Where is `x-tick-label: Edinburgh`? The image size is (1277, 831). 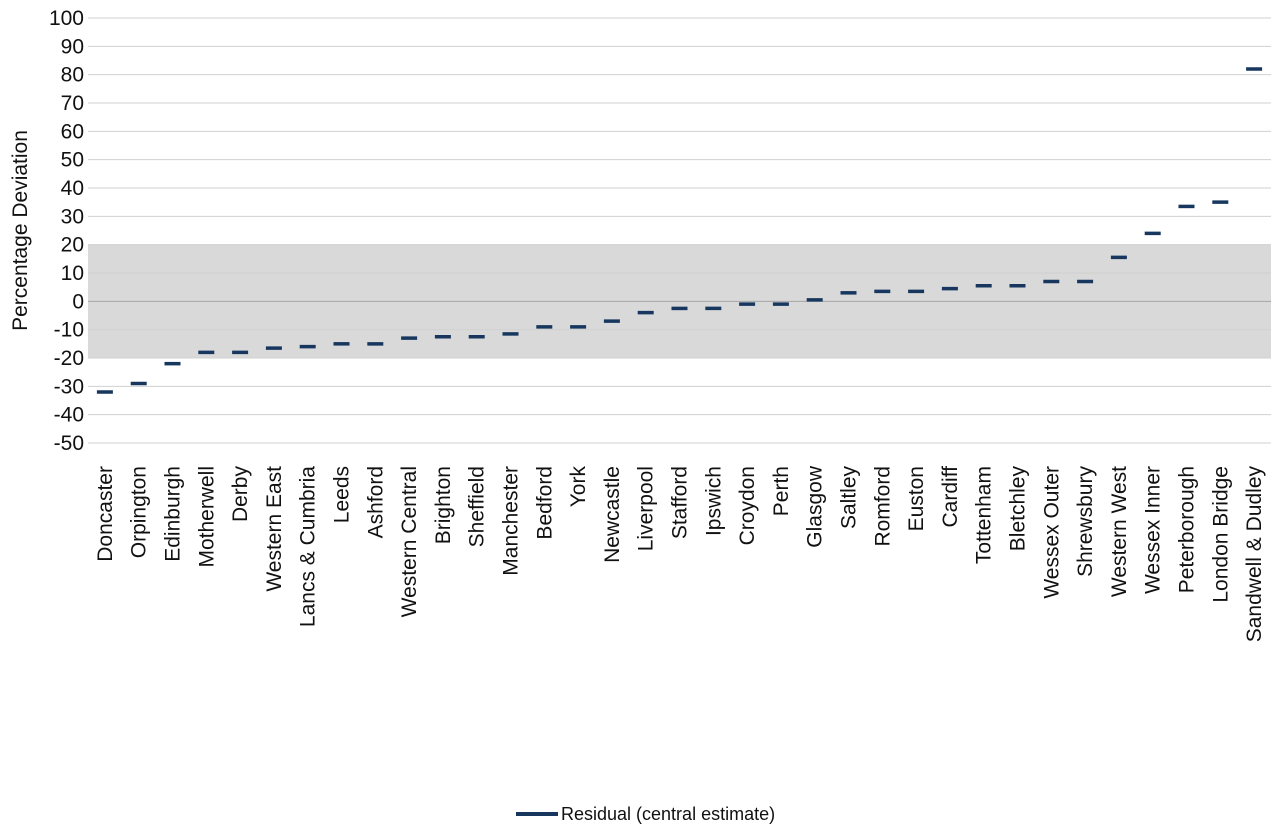
x-tick-label: Edinburgh is located at coordinates (173, 514).